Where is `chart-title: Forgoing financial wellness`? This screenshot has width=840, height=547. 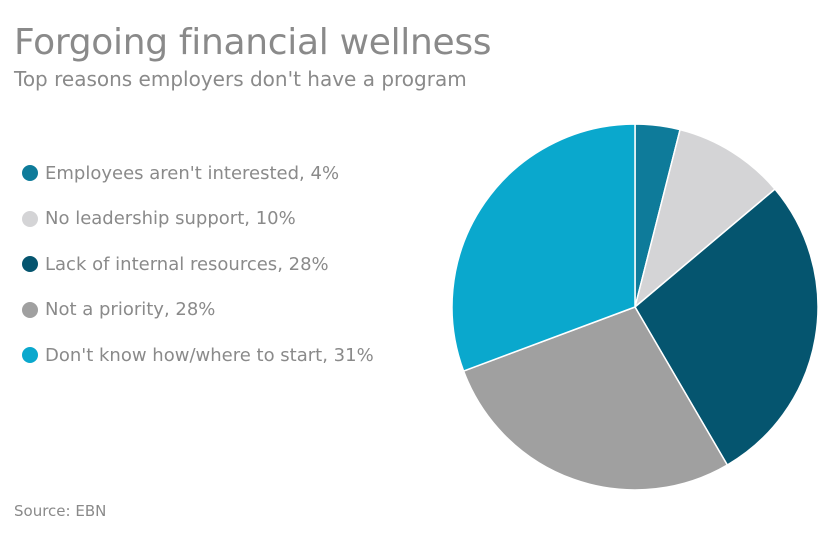
chart-title: Forgoing financial wellness is located at coordinates (253, 42).